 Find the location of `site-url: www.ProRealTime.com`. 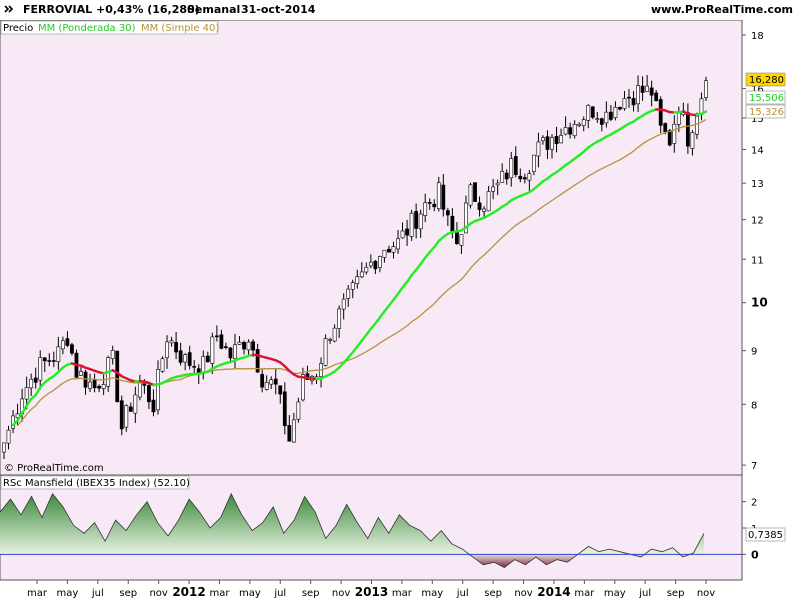

site-url: www.ProRealTime.com is located at coordinates (721, 9).